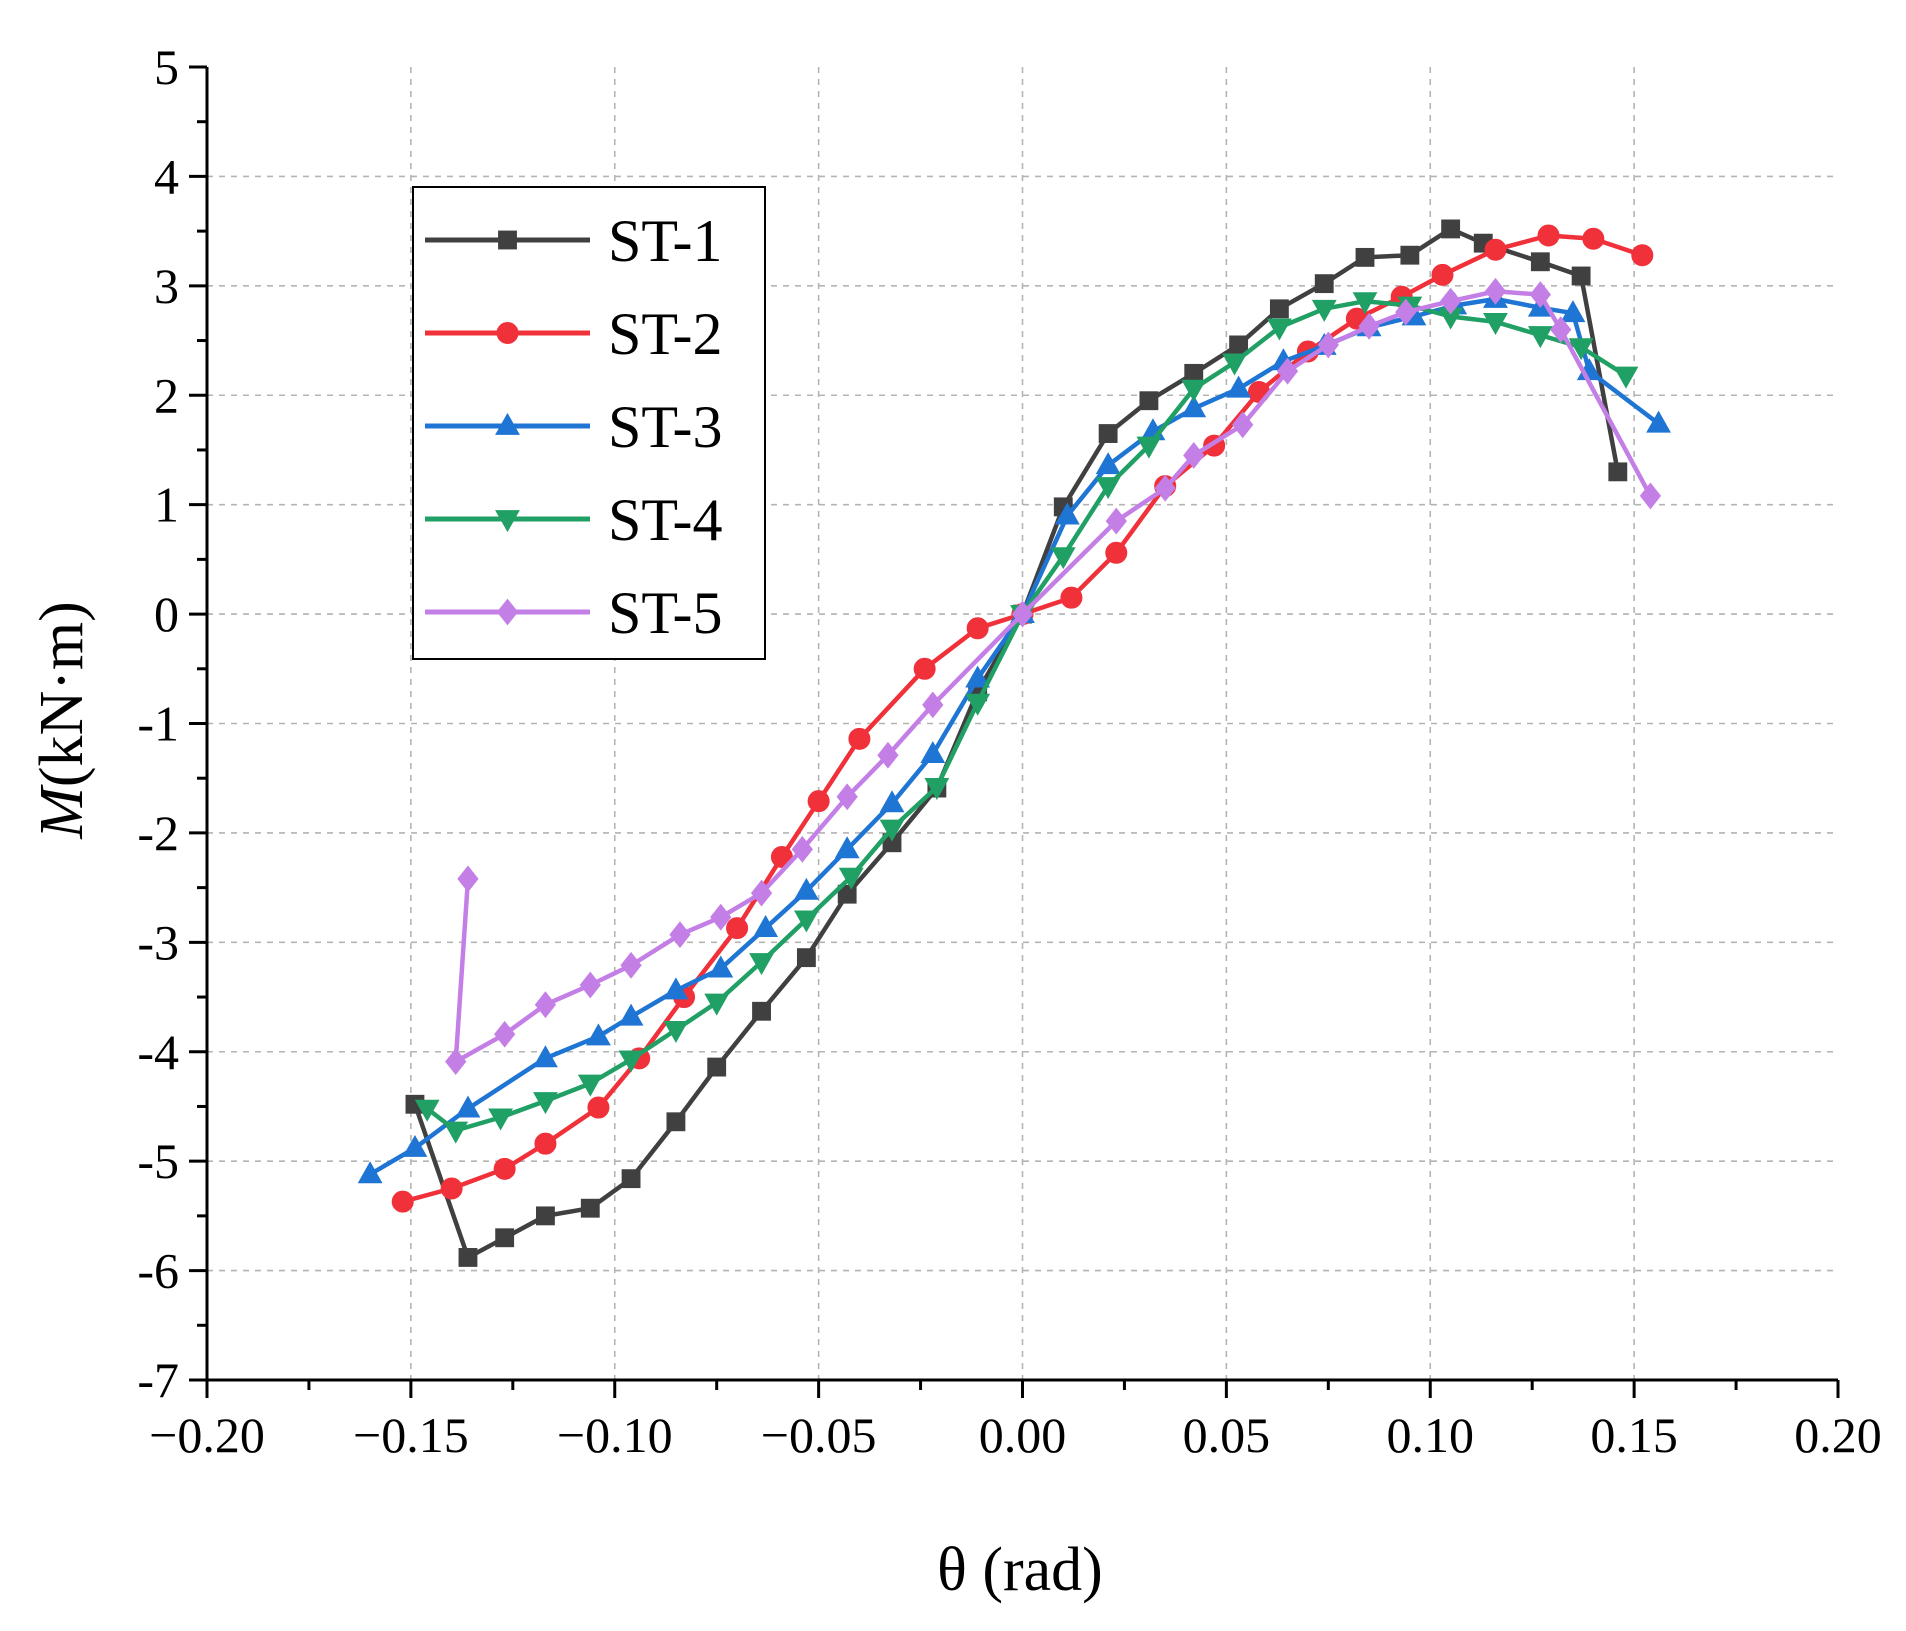 This screenshot has height=1631, width=1906. Describe the element at coordinates (166, 176) in the screenshot. I see `y-tick-label-4: 4` at that location.